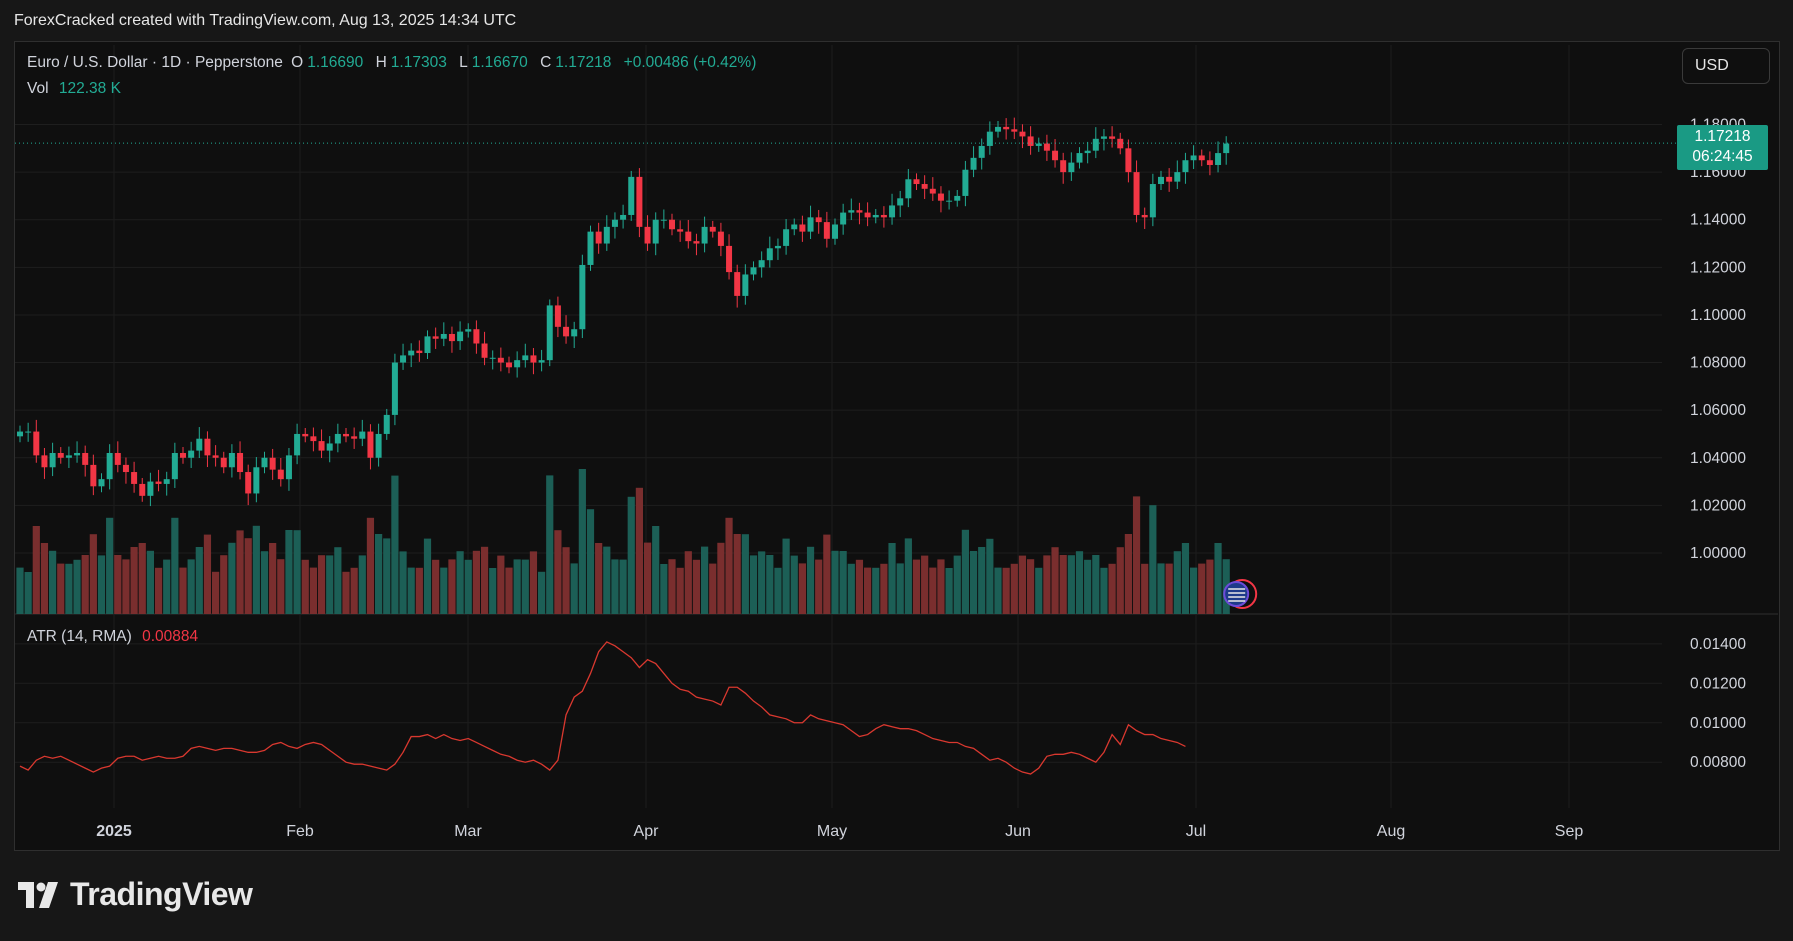  Describe the element at coordinates (463, 62) in the screenshot. I see `low-label: L` at that location.